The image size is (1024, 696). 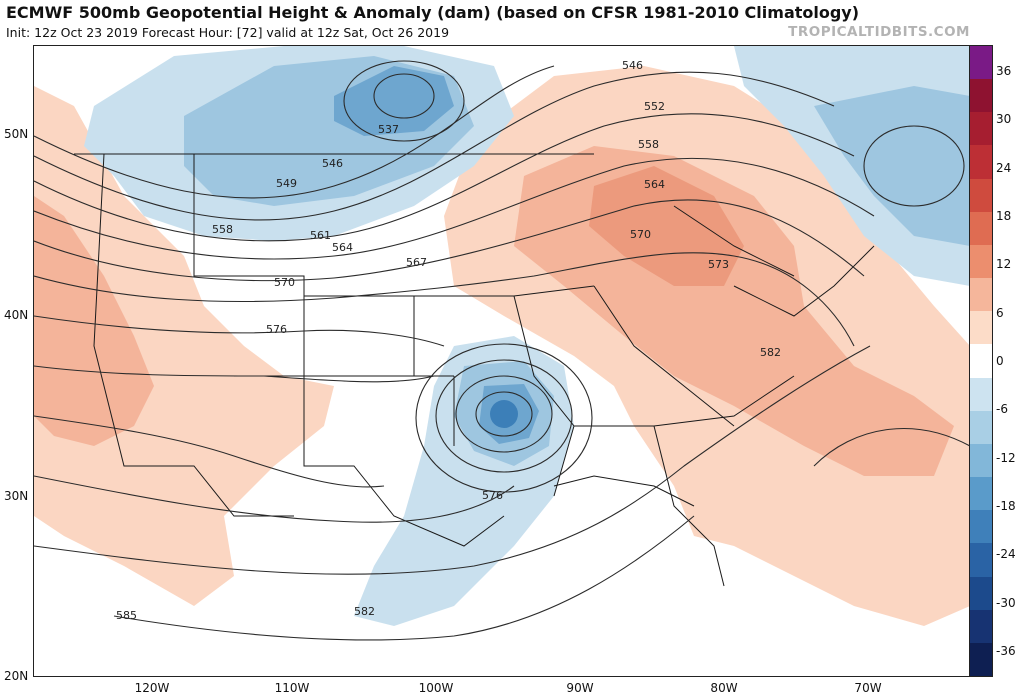 I want to click on colorbar-label: -18, so click(x=1006, y=506).